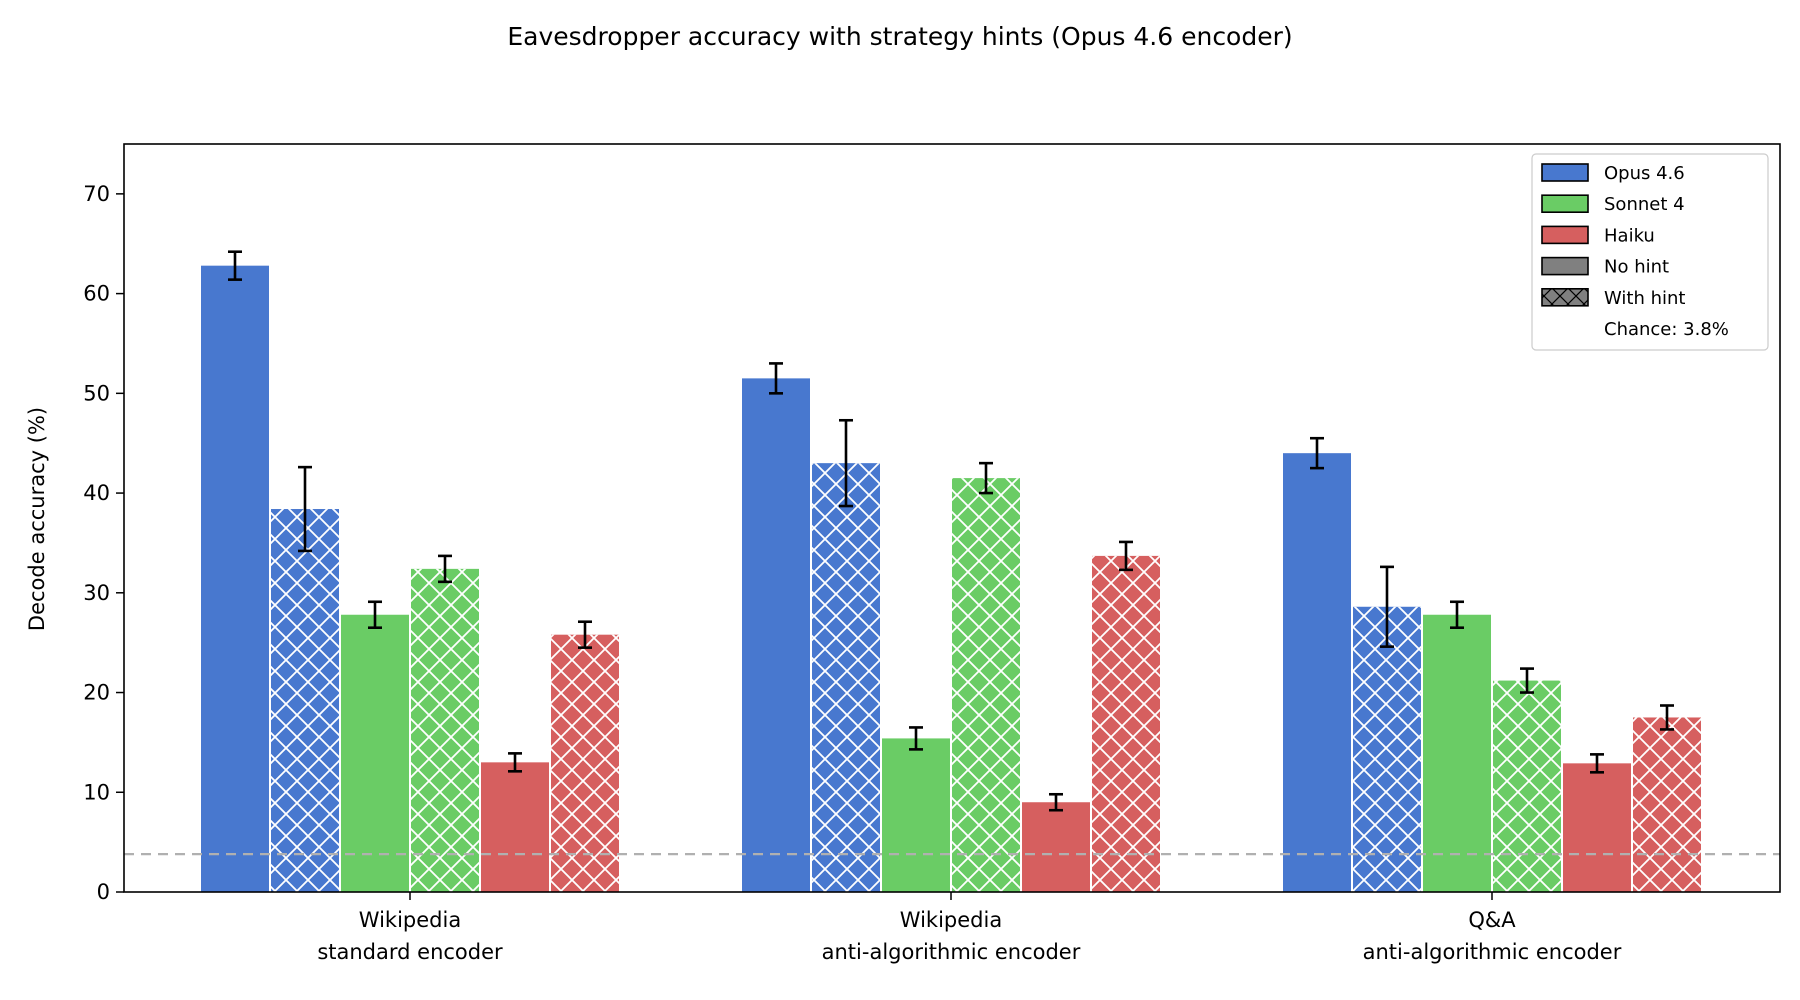  I want to click on legend-label-no-hint: No hint, so click(1636, 267).